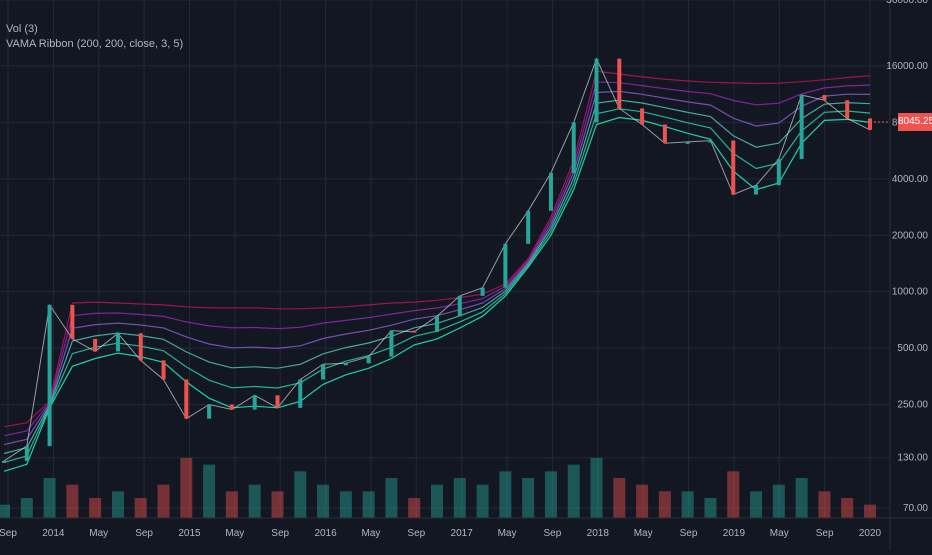 The image size is (932, 555). What do you see at coordinates (907, 3) in the screenshot?
I see `y-tick-label: 36000.00` at bounding box center [907, 3].